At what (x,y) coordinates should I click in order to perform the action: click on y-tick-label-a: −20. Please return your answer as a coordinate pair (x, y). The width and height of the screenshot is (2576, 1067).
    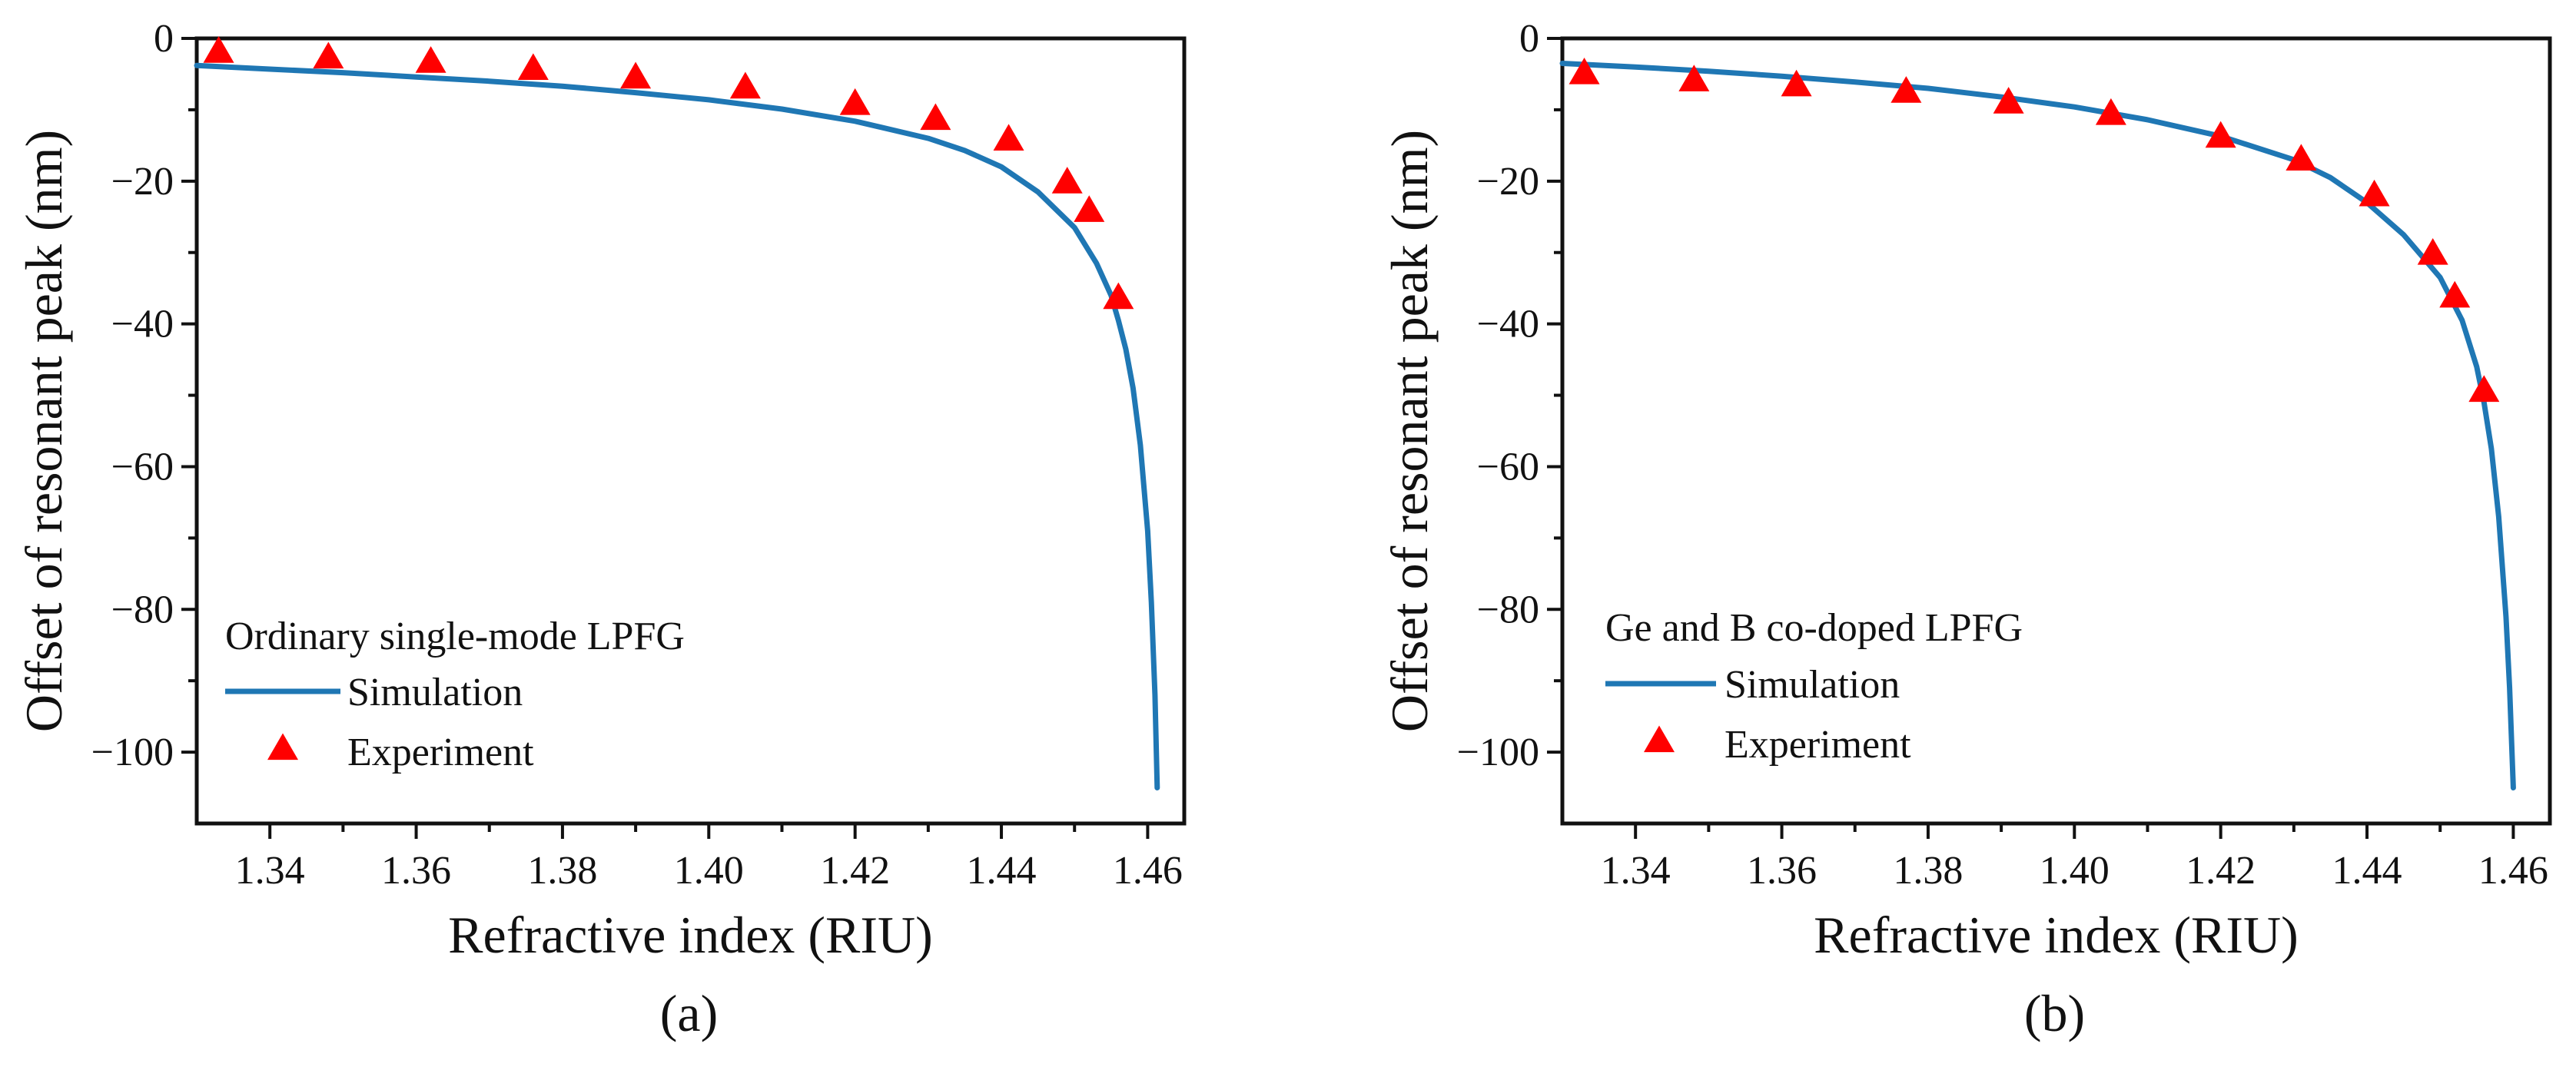
    Looking at the image, I should click on (142, 182).